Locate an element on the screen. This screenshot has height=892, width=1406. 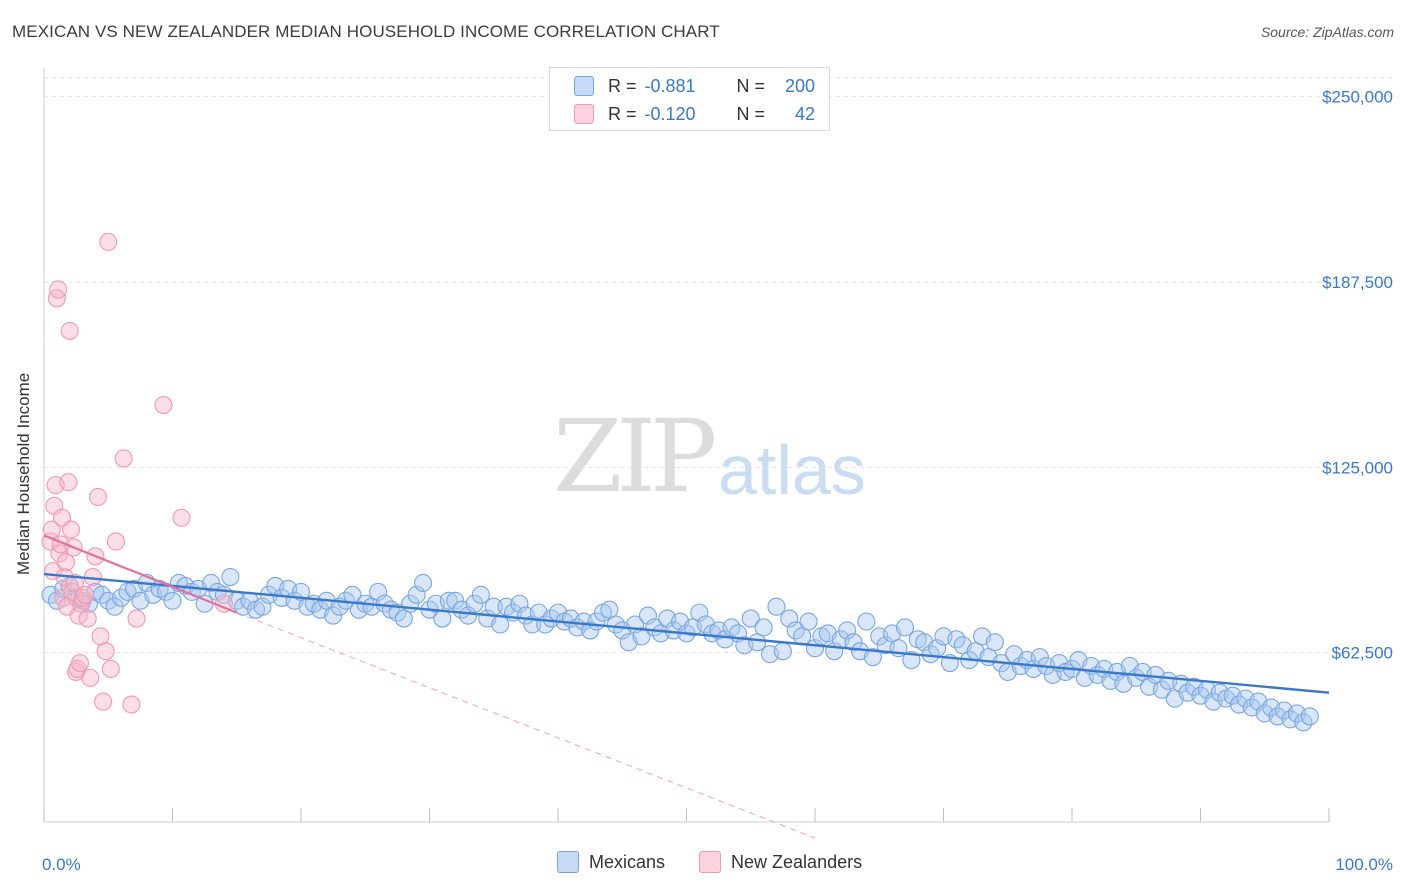
legend-r-value: -0.881 is located at coordinates (670, 85).